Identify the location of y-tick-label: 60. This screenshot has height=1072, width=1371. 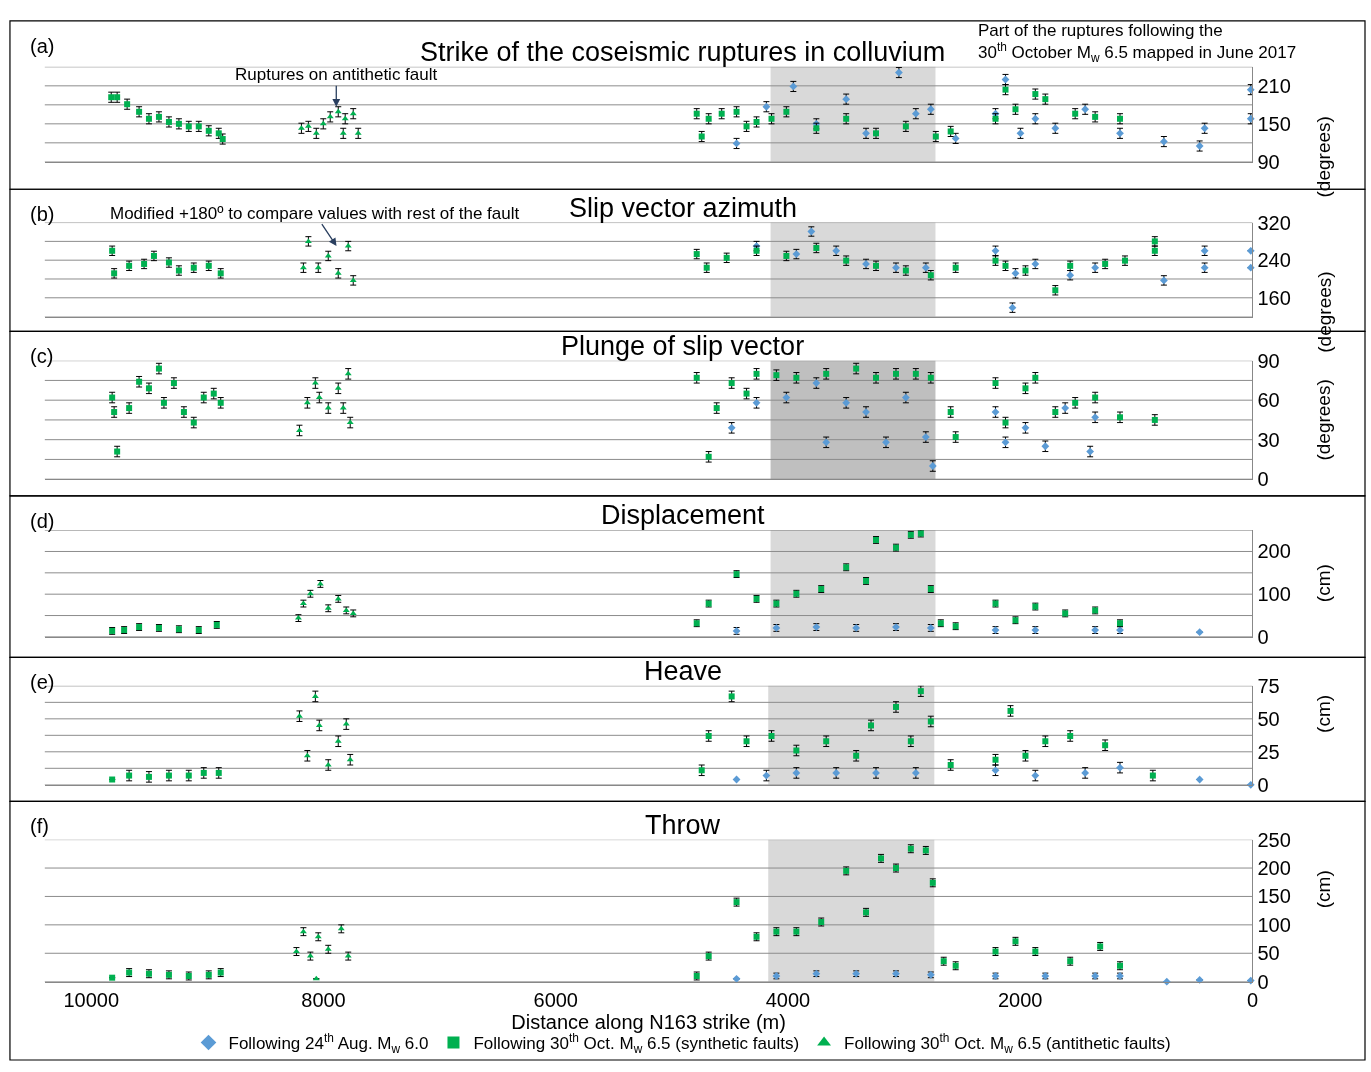
(1268, 400).